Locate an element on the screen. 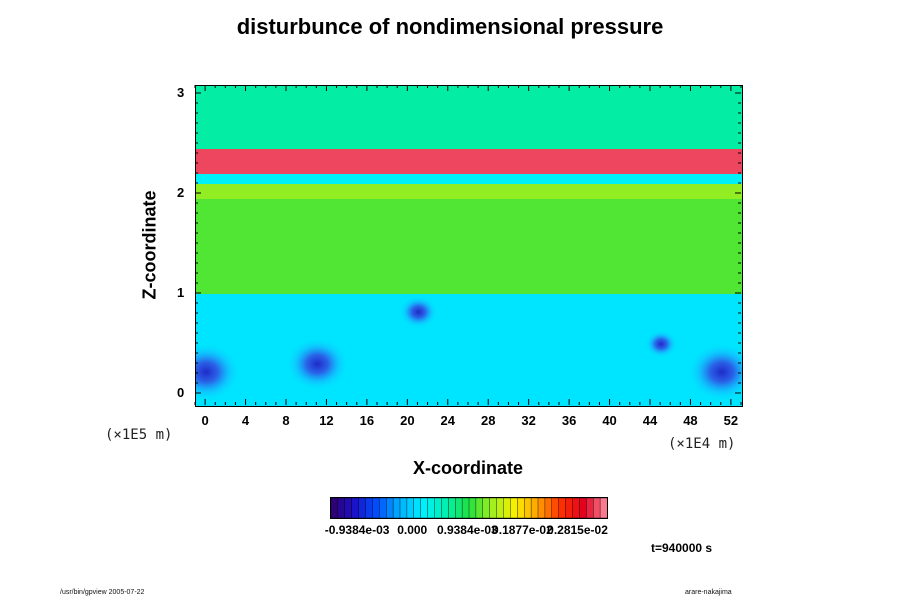  colorbar-label-1: 0.000 is located at coordinates (412, 530).